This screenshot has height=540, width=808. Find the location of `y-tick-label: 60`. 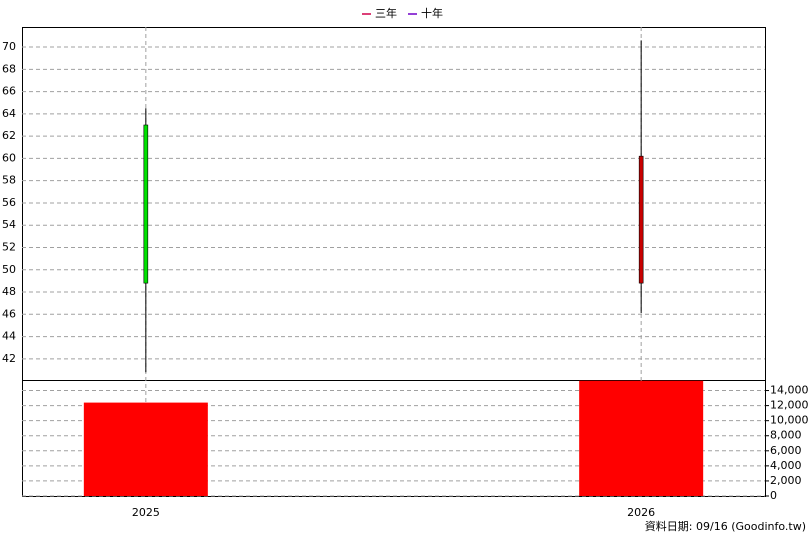

y-tick-label: 60 is located at coordinates (9, 157).